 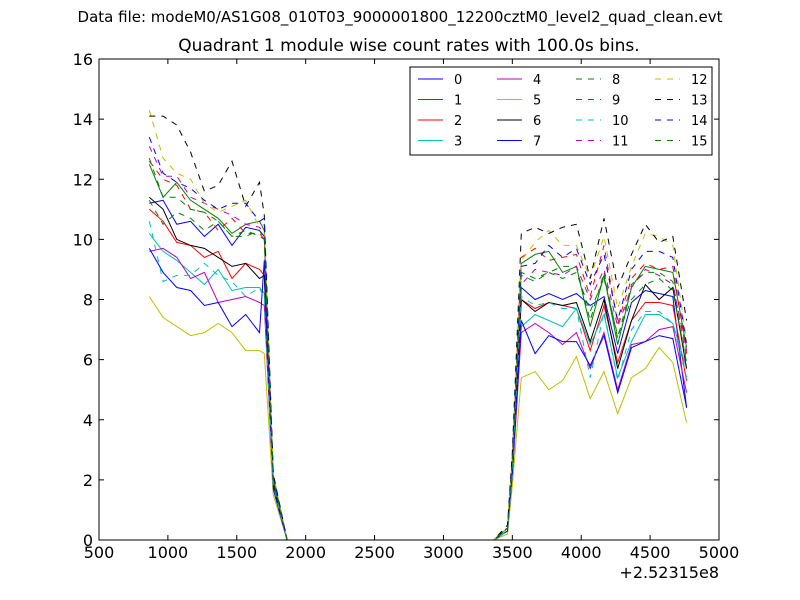 What do you see at coordinates (83, 179) in the screenshot?
I see `y-tick-label: 12` at bounding box center [83, 179].